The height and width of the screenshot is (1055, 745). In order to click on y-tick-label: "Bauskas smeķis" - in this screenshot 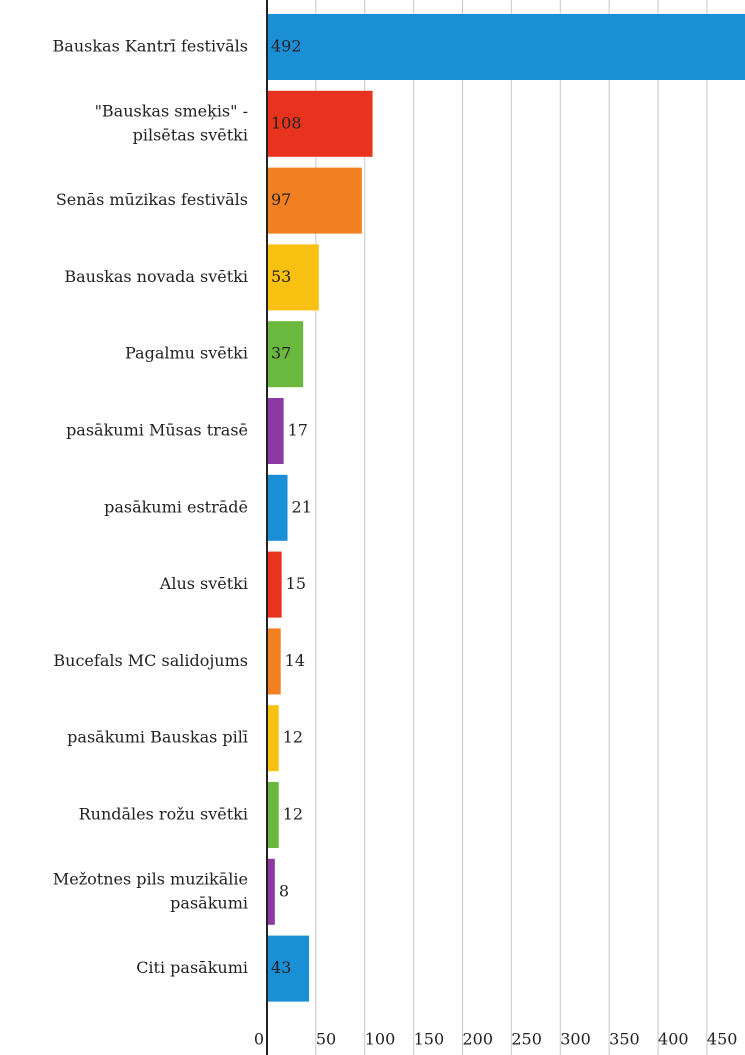, I will do `click(171, 110)`.